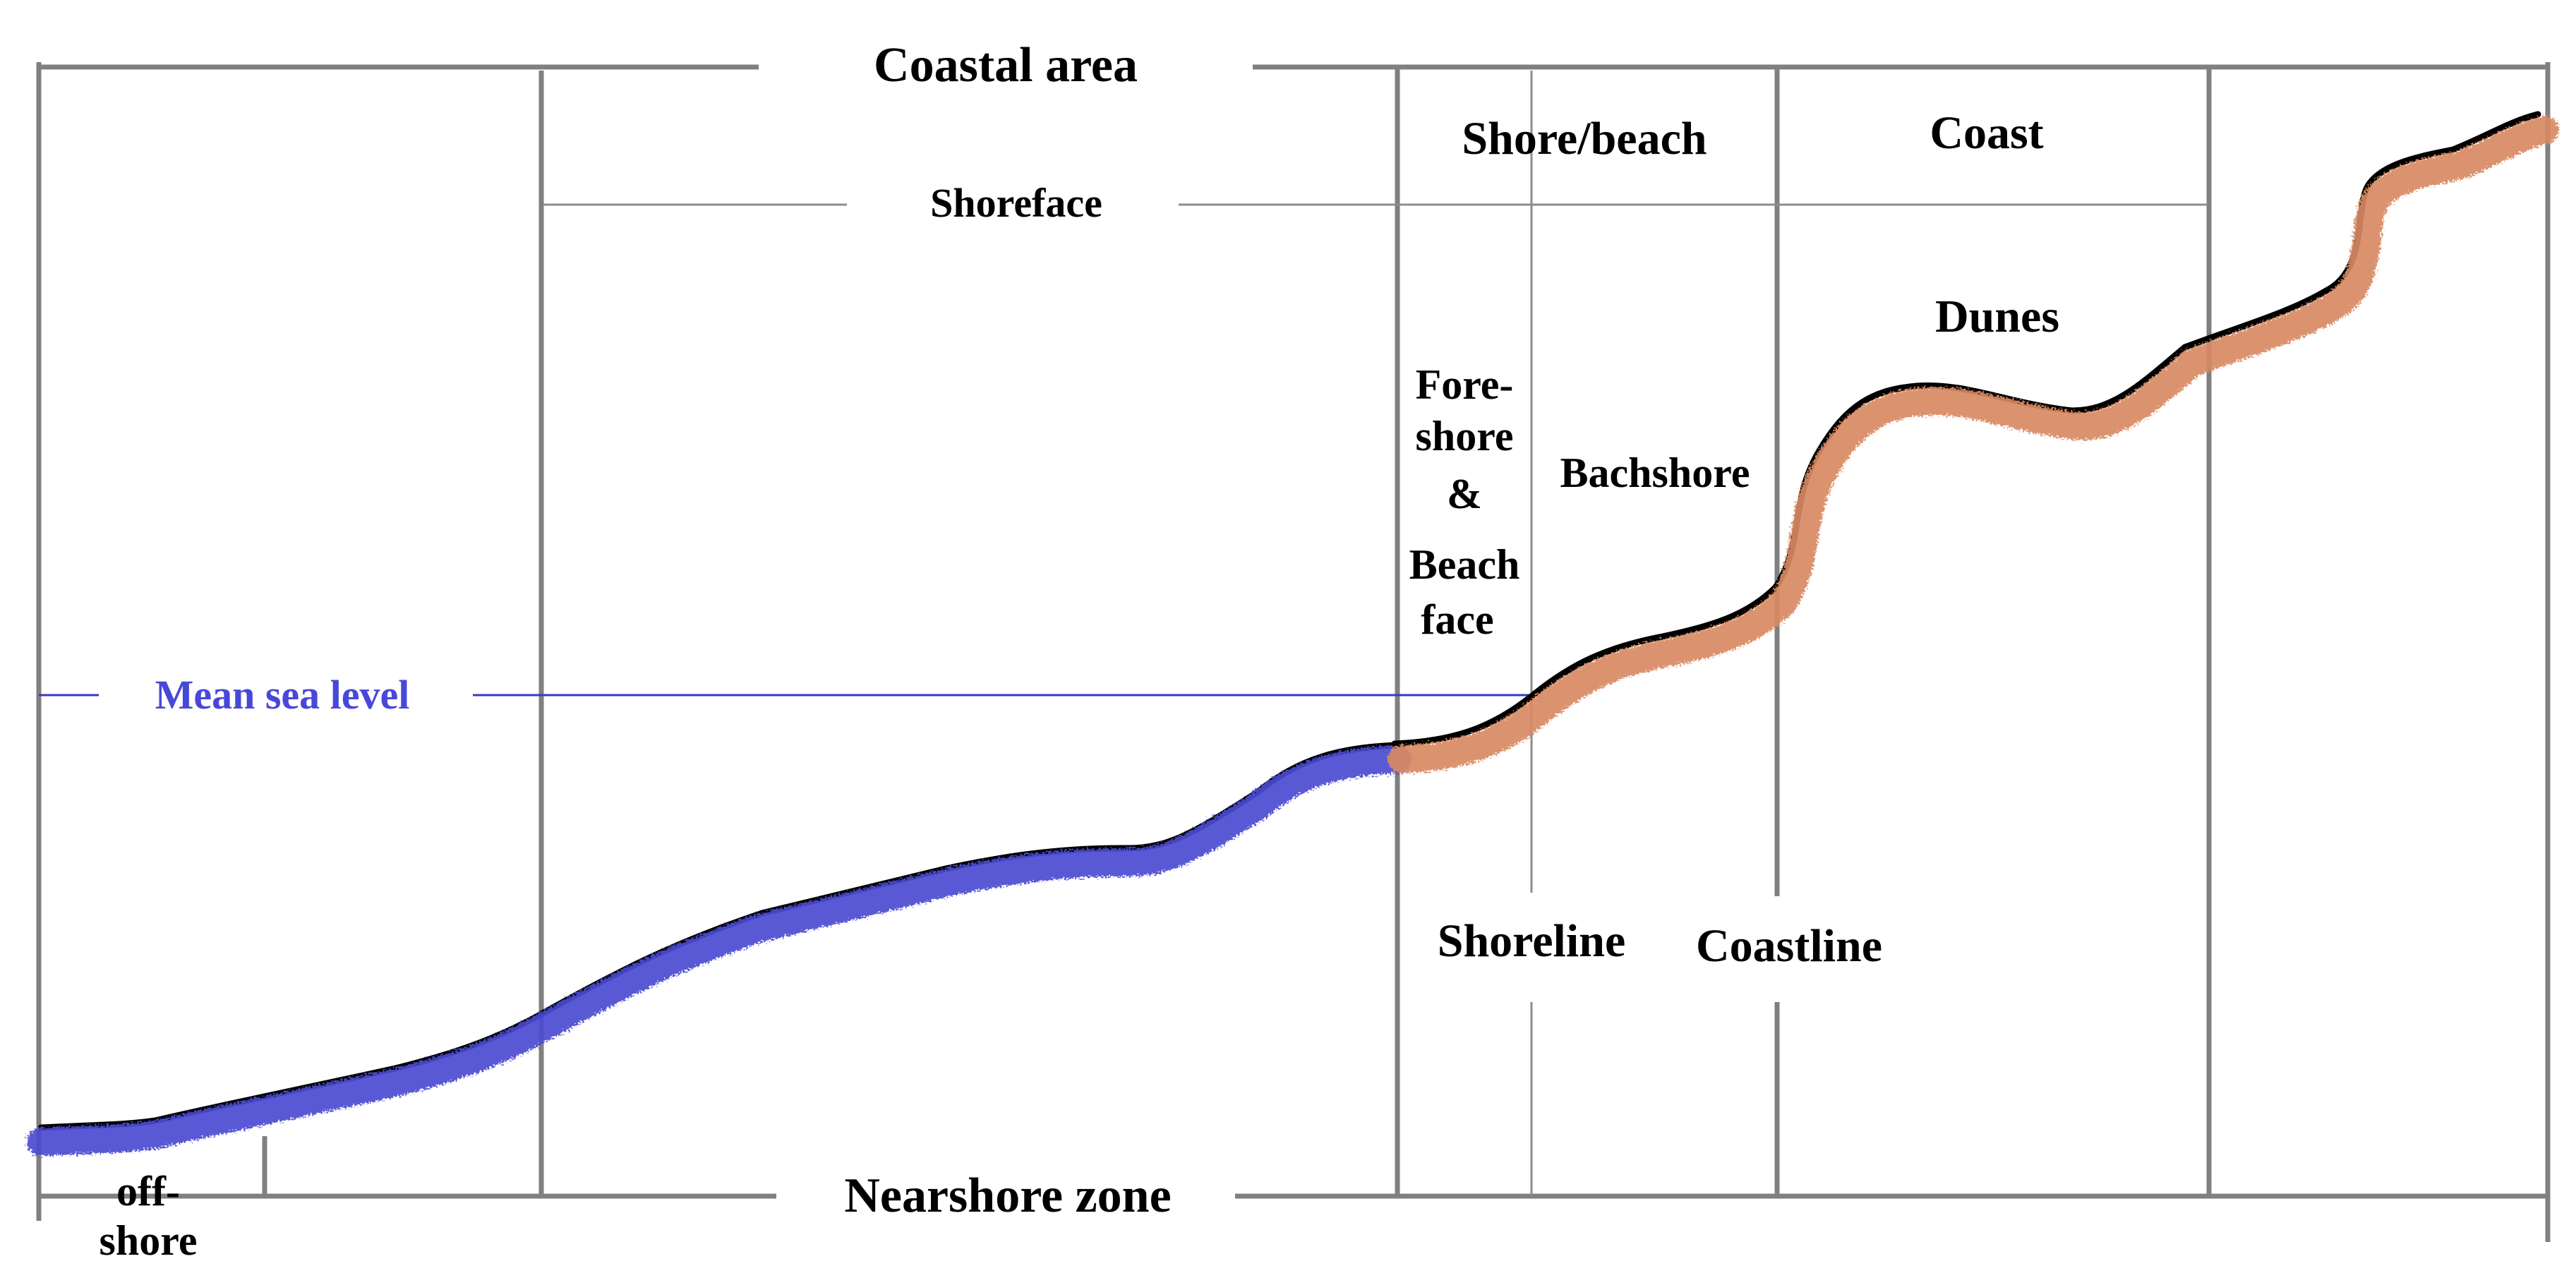 The image size is (2576, 1278). What do you see at coordinates (1006, 65) in the screenshot?
I see `coastal-area-label: Coastal area` at bounding box center [1006, 65].